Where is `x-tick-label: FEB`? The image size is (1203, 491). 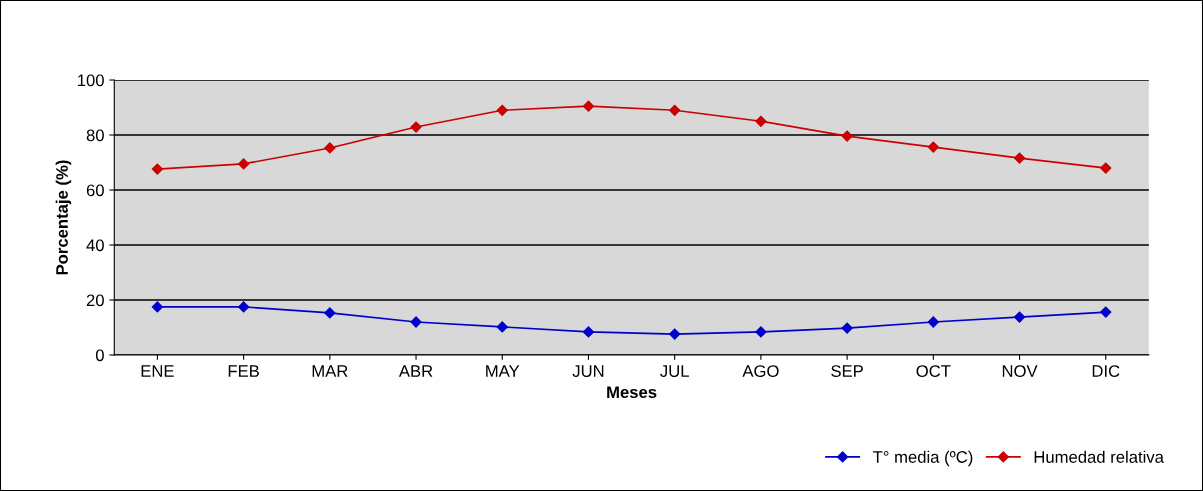 x-tick-label: FEB is located at coordinates (243, 371).